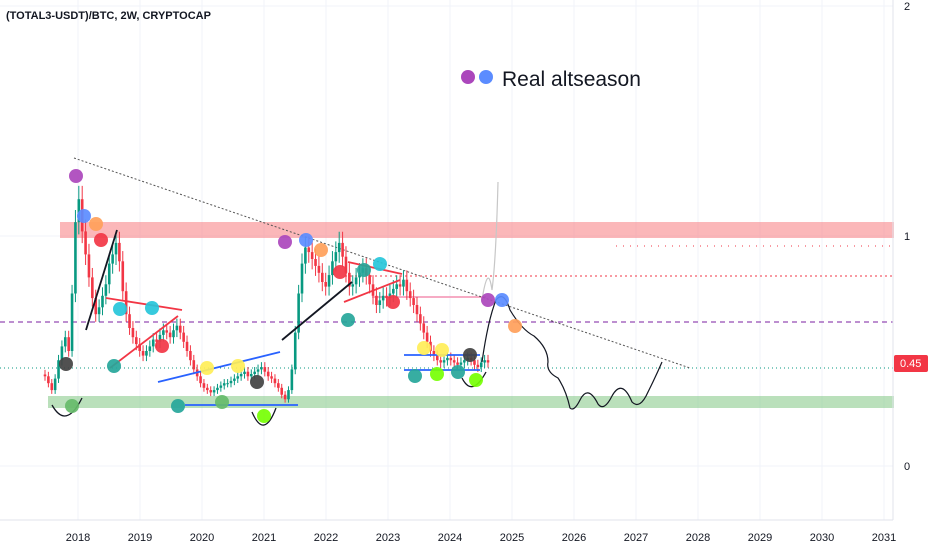 The image size is (932, 550). I want to click on x-tick-label: 2024, so click(450, 538).